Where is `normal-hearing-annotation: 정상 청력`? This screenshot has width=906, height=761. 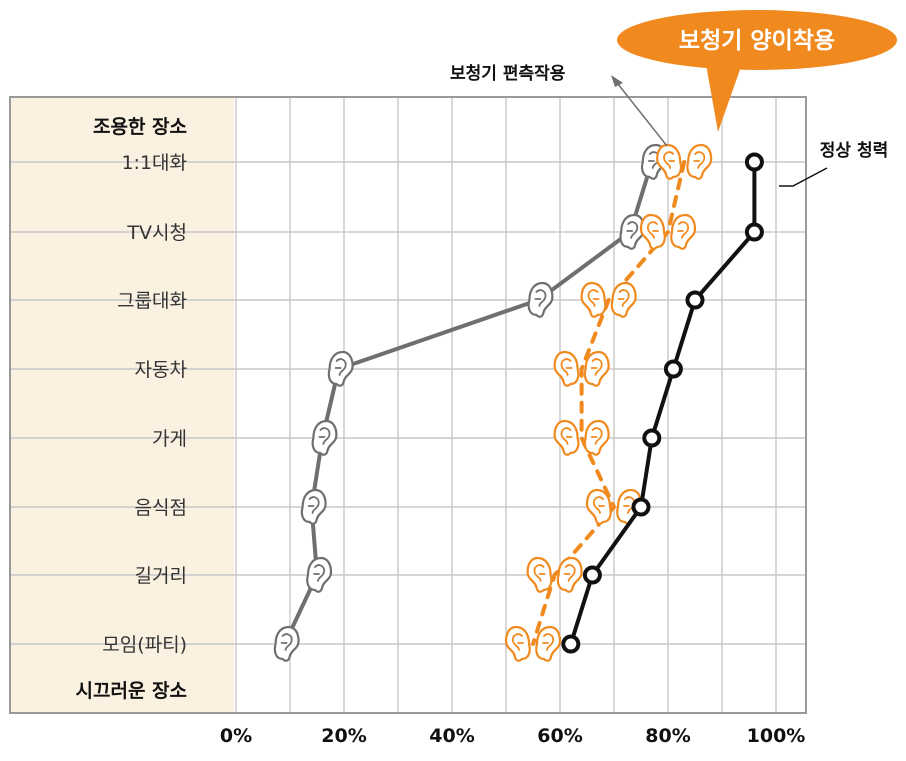
normal-hearing-annotation: 정상 청력 is located at coordinates (854, 150).